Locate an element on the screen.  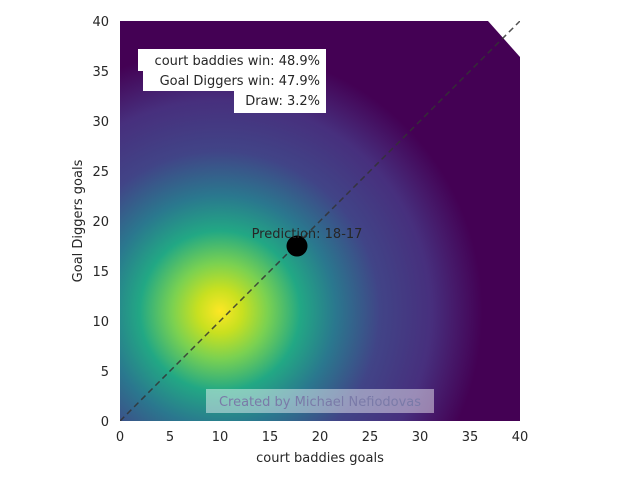
y-tick-label: 0 is located at coordinates (105, 422).